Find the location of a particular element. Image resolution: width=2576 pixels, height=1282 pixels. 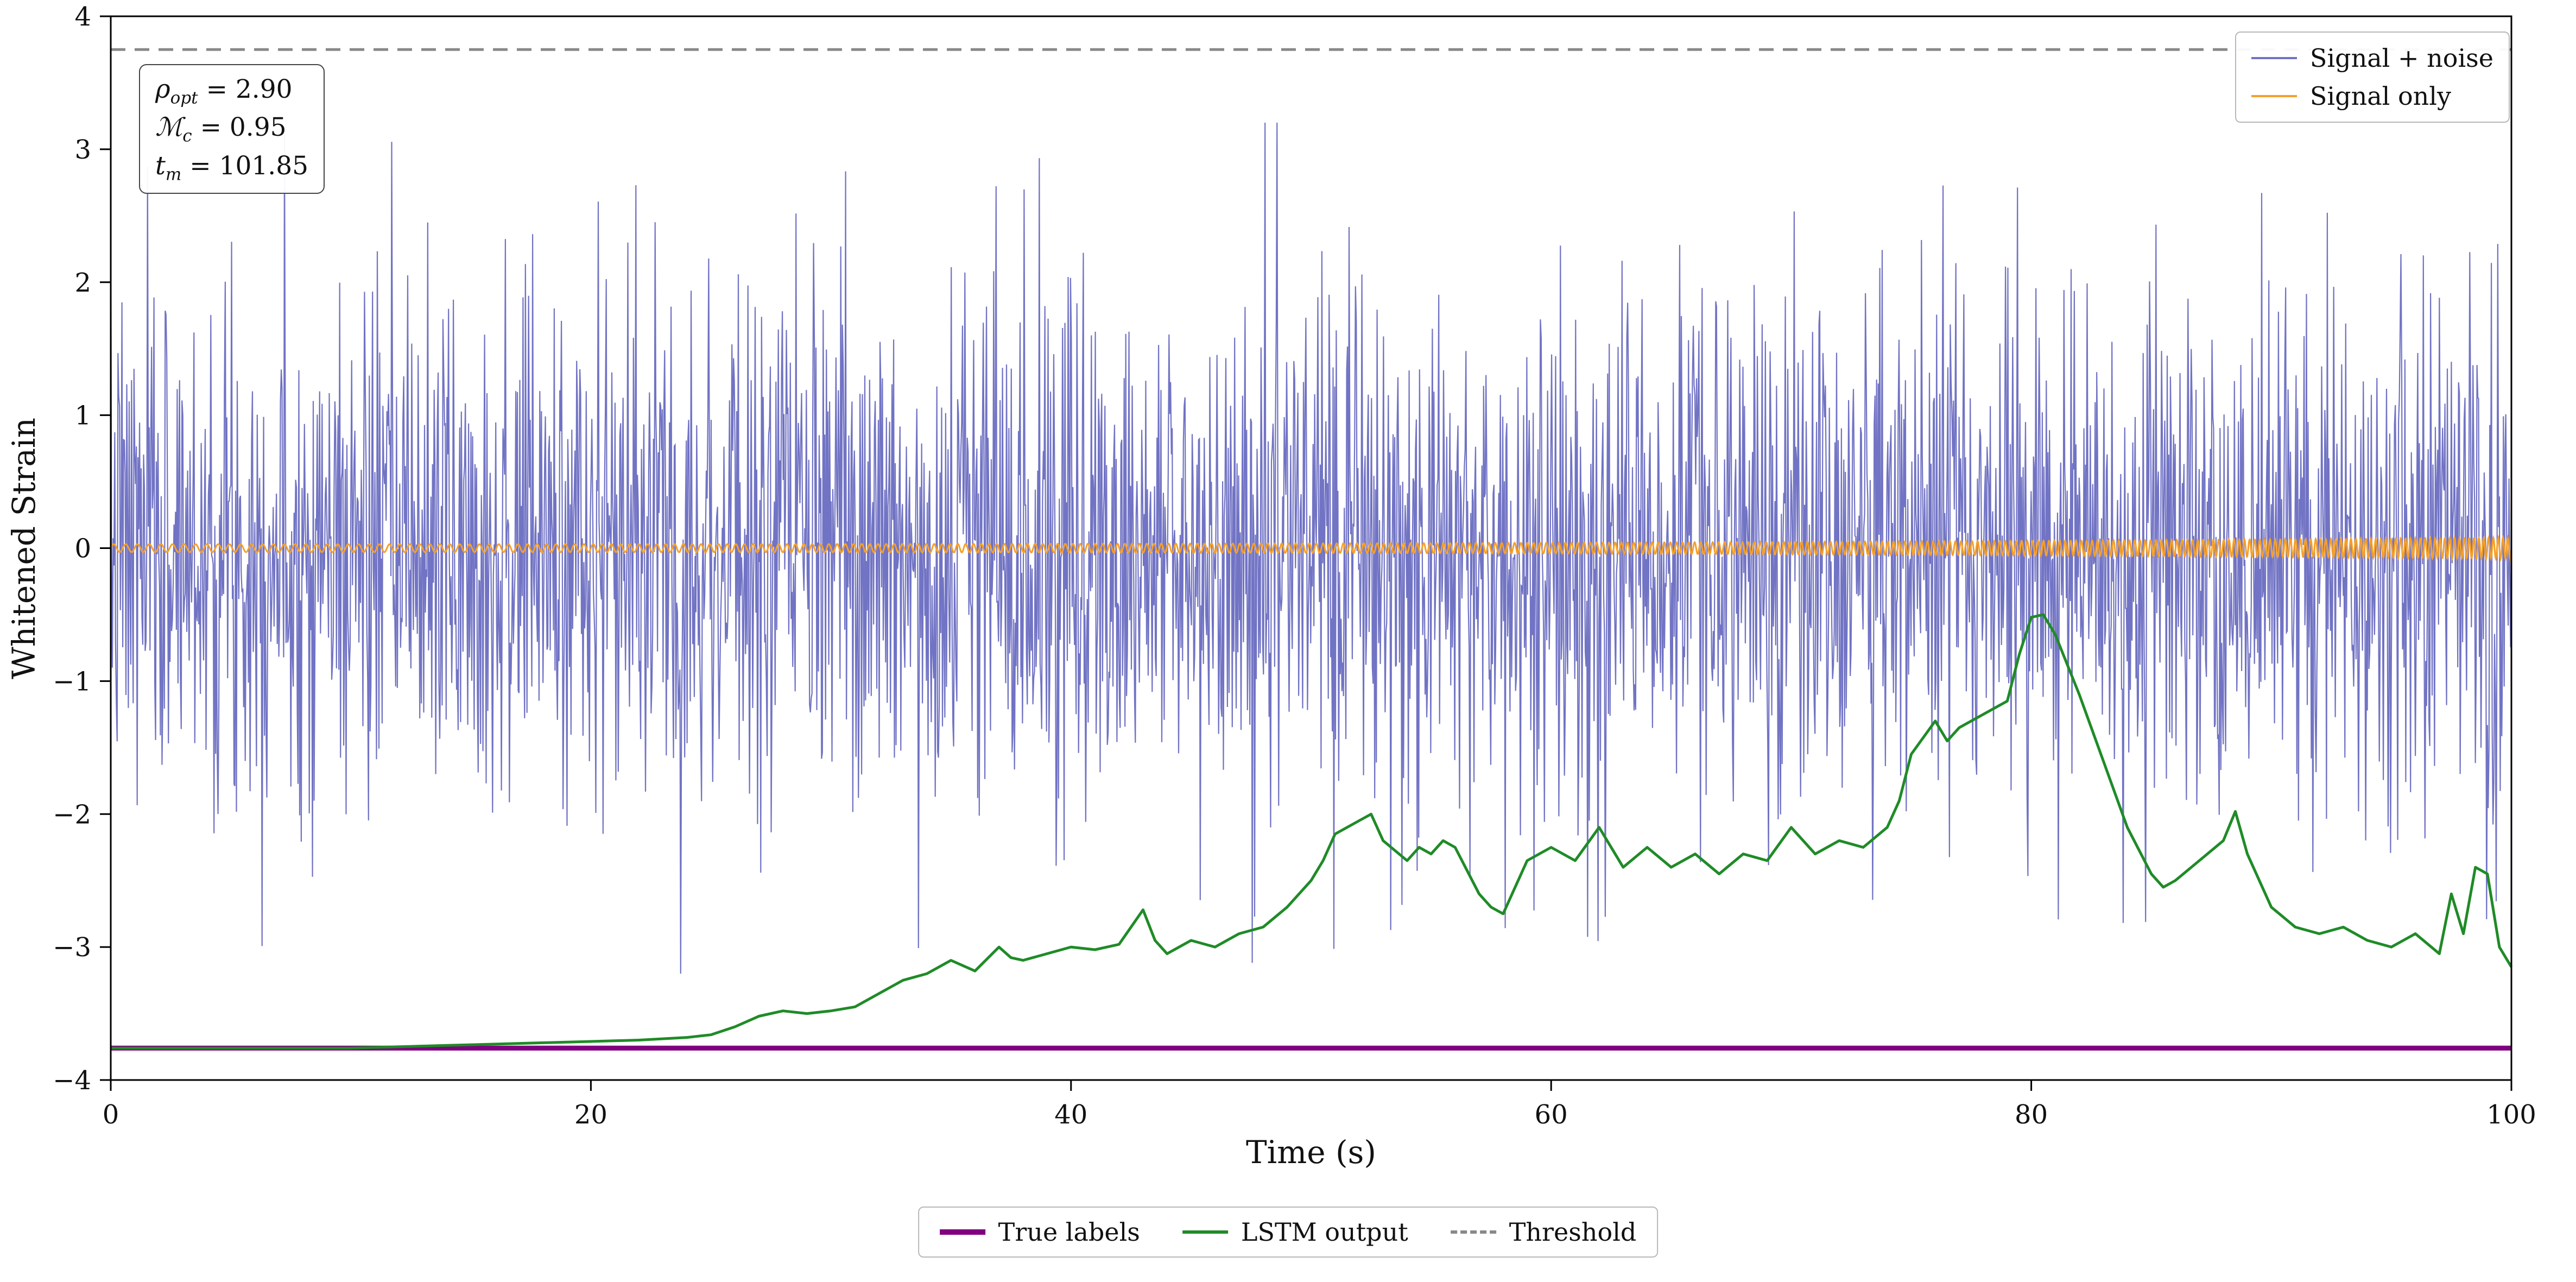

x-tick-label: 80 is located at coordinates (2031, 1115).